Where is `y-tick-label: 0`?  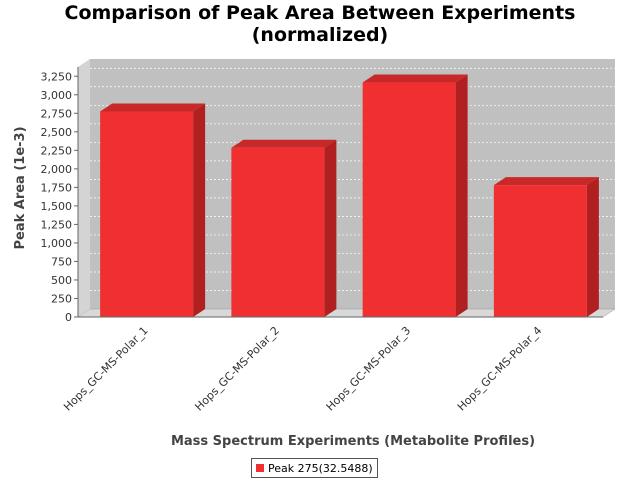 y-tick-label: 0 is located at coordinates (68, 317).